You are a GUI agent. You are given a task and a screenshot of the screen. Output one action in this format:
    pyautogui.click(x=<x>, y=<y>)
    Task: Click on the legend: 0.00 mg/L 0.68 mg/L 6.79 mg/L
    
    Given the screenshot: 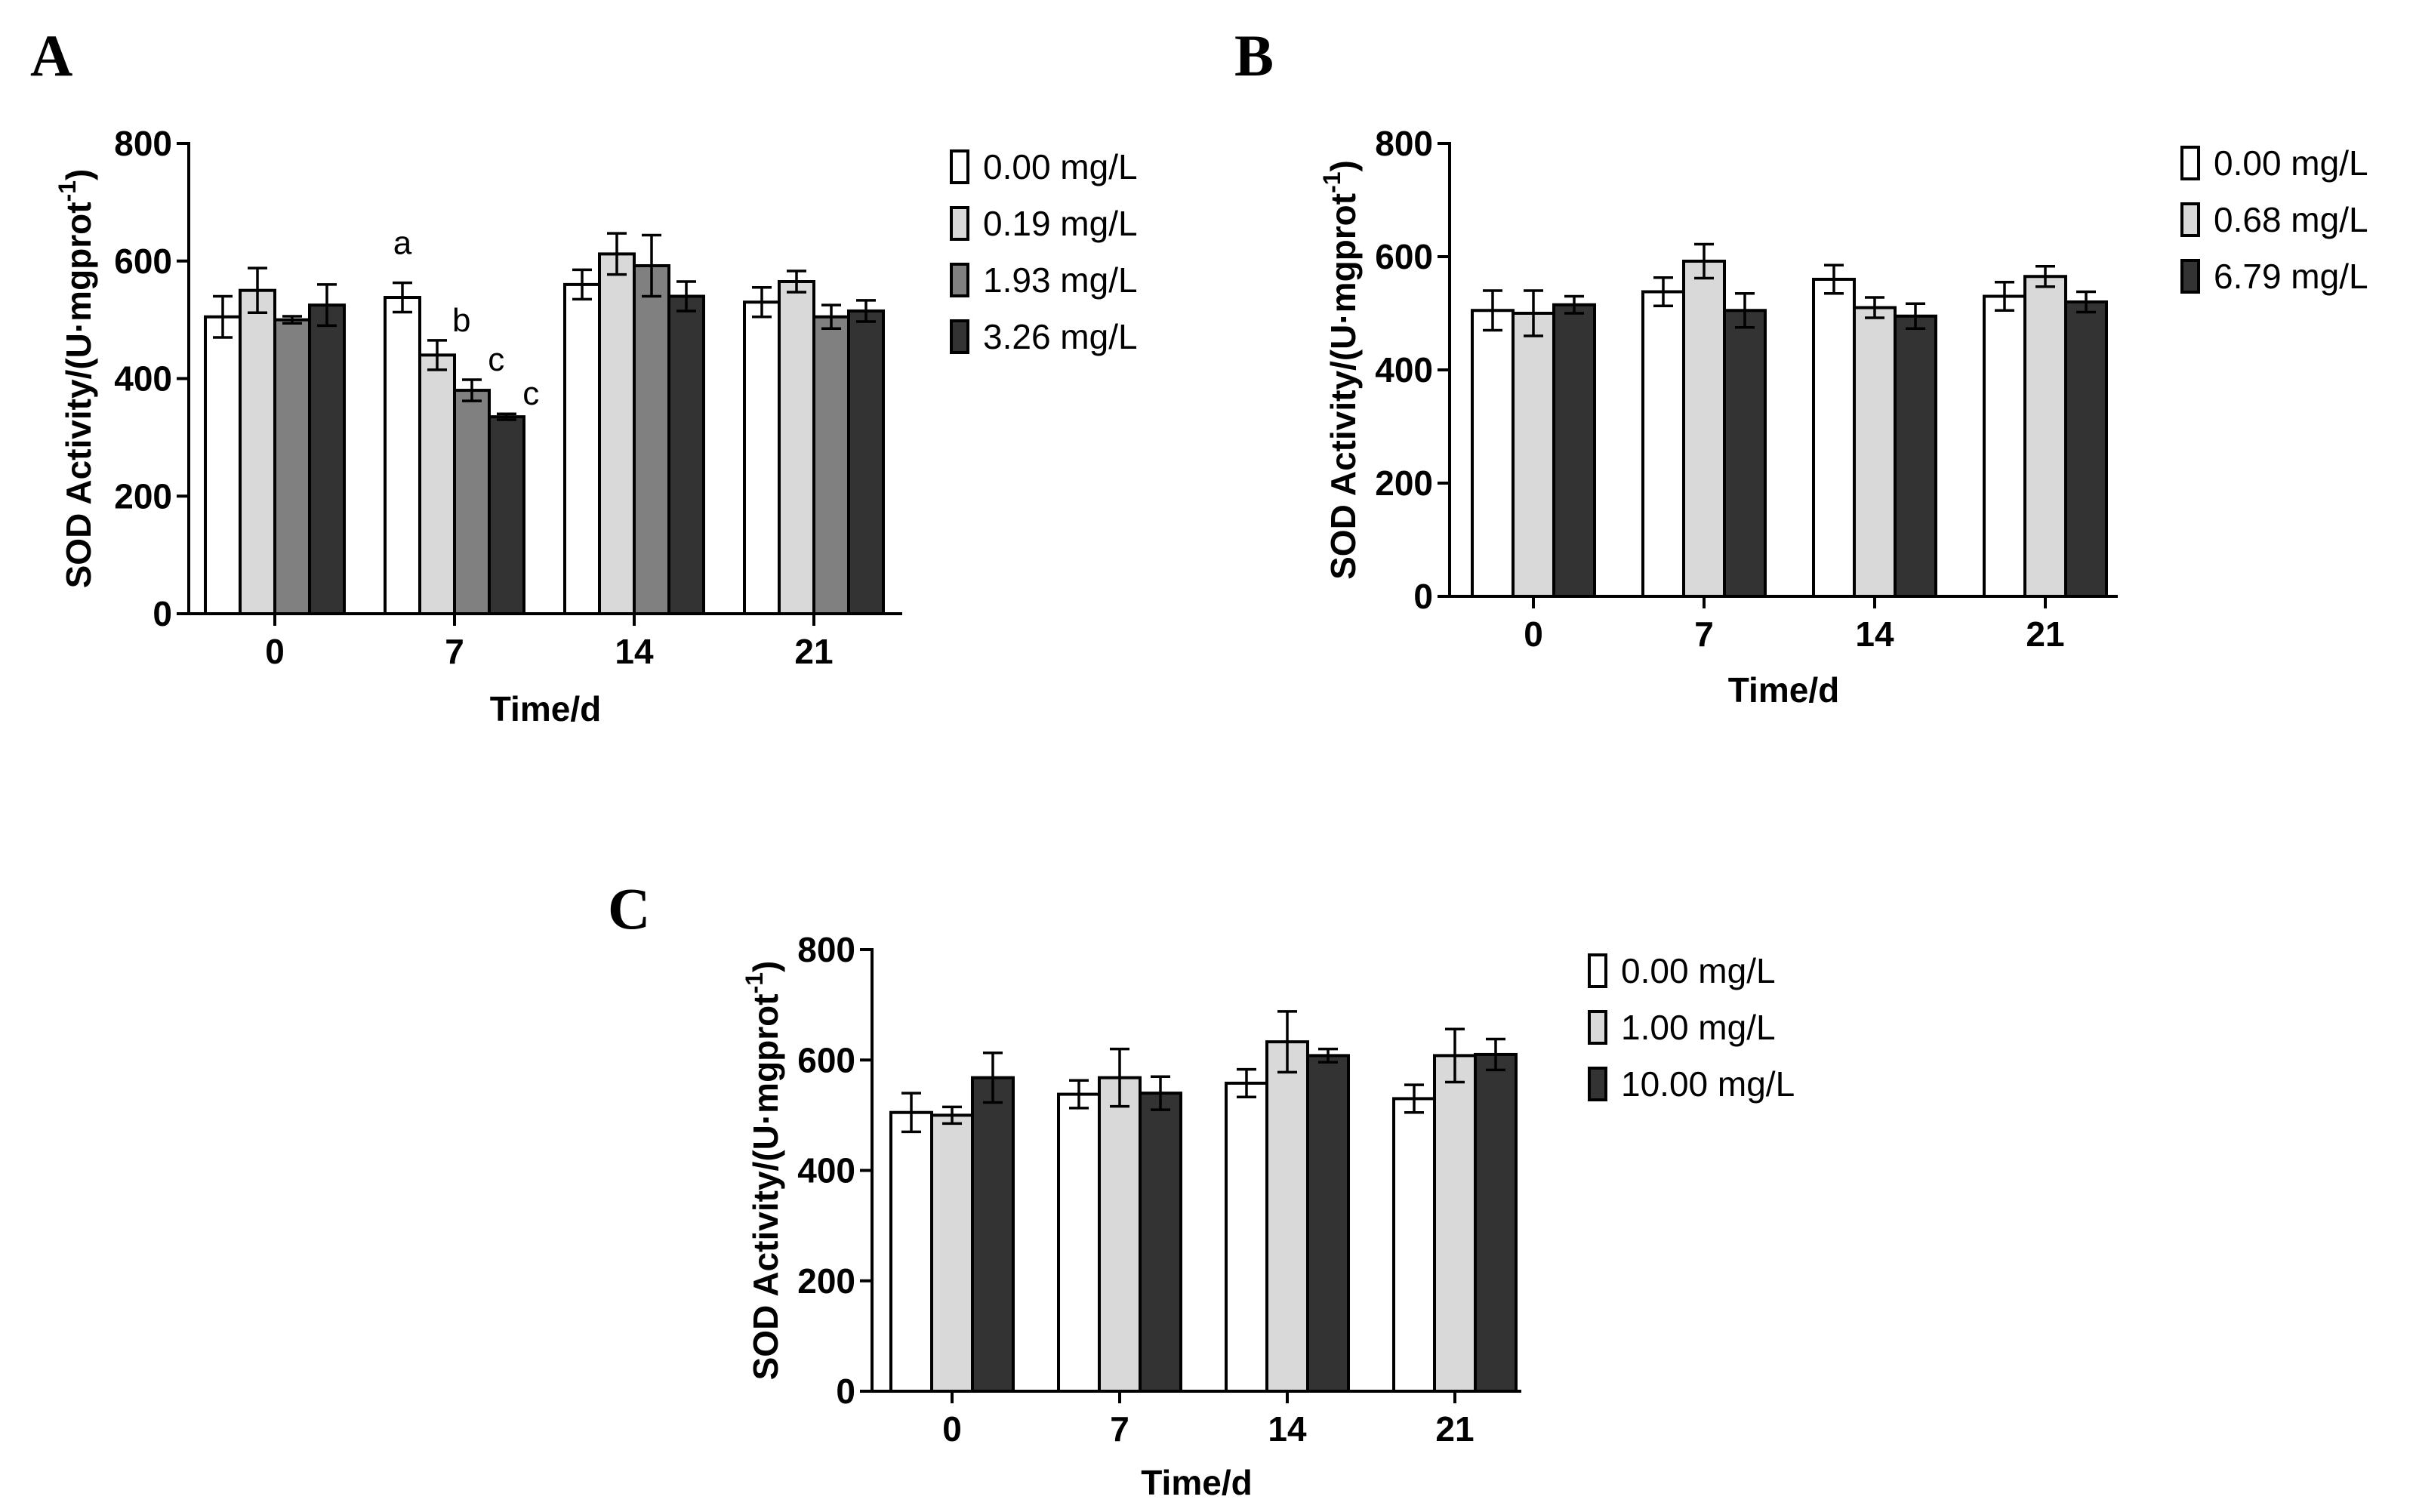 What is the action you would take?
    pyautogui.click(x=2274, y=219)
    